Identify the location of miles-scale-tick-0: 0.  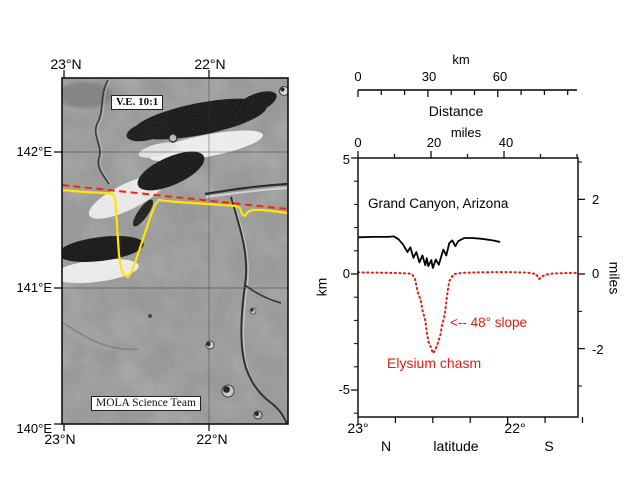
(358, 142).